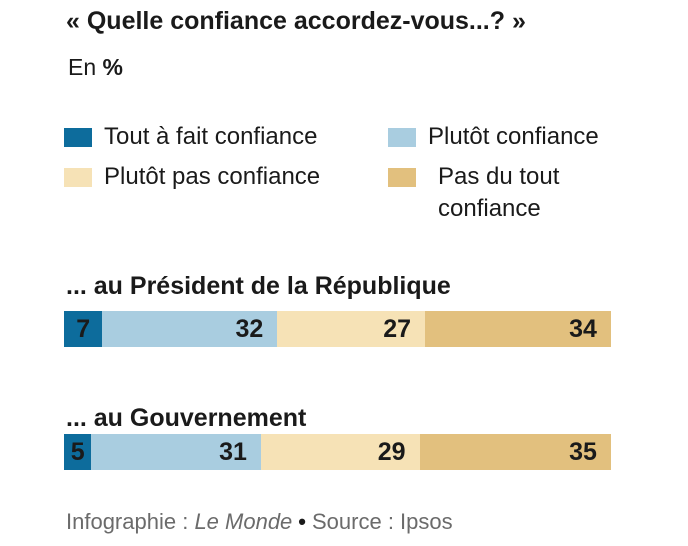 Image resolution: width=688 pixels, height=546 pixels. I want to click on stacked-bar-gouvernement: 5 31 29 35, so click(337, 452).